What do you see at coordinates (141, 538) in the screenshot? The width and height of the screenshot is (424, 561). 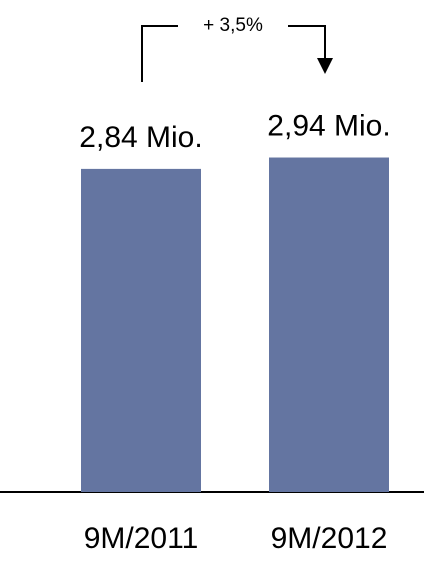 I see `x-tick-label: 9M/2011` at bounding box center [141, 538].